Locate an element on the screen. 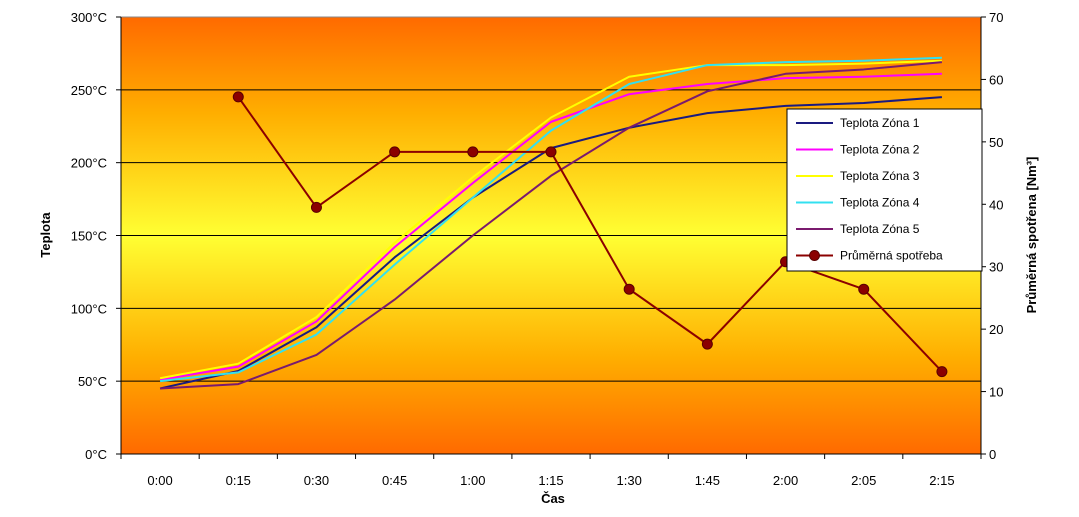 Image resolution: width=1079 pixels, height=517 pixels. x-tick-label: 0:00 is located at coordinates (159, 480).